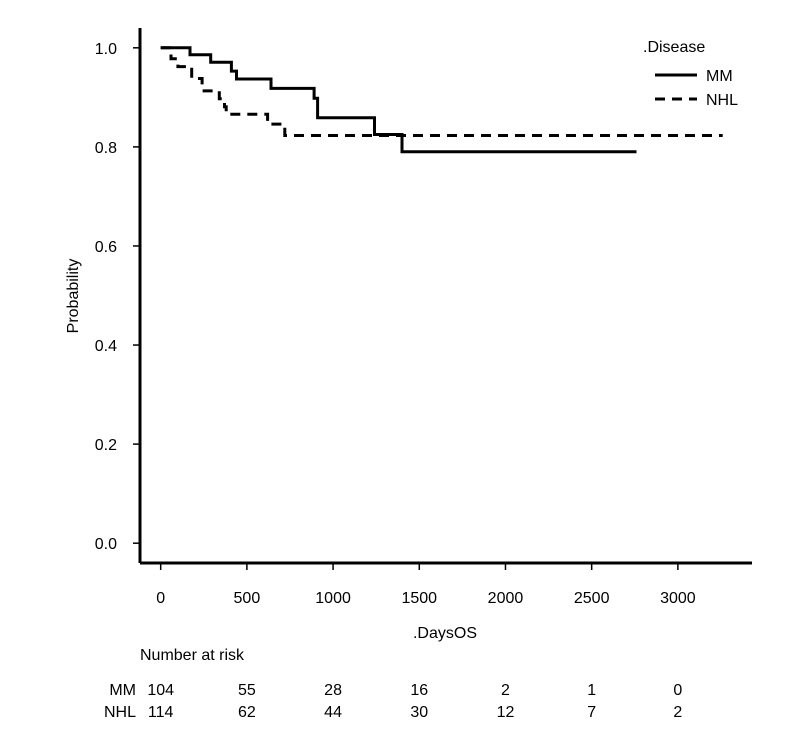  Describe the element at coordinates (122, 690) in the screenshot. I see `risk-row-label: MM` at that location.